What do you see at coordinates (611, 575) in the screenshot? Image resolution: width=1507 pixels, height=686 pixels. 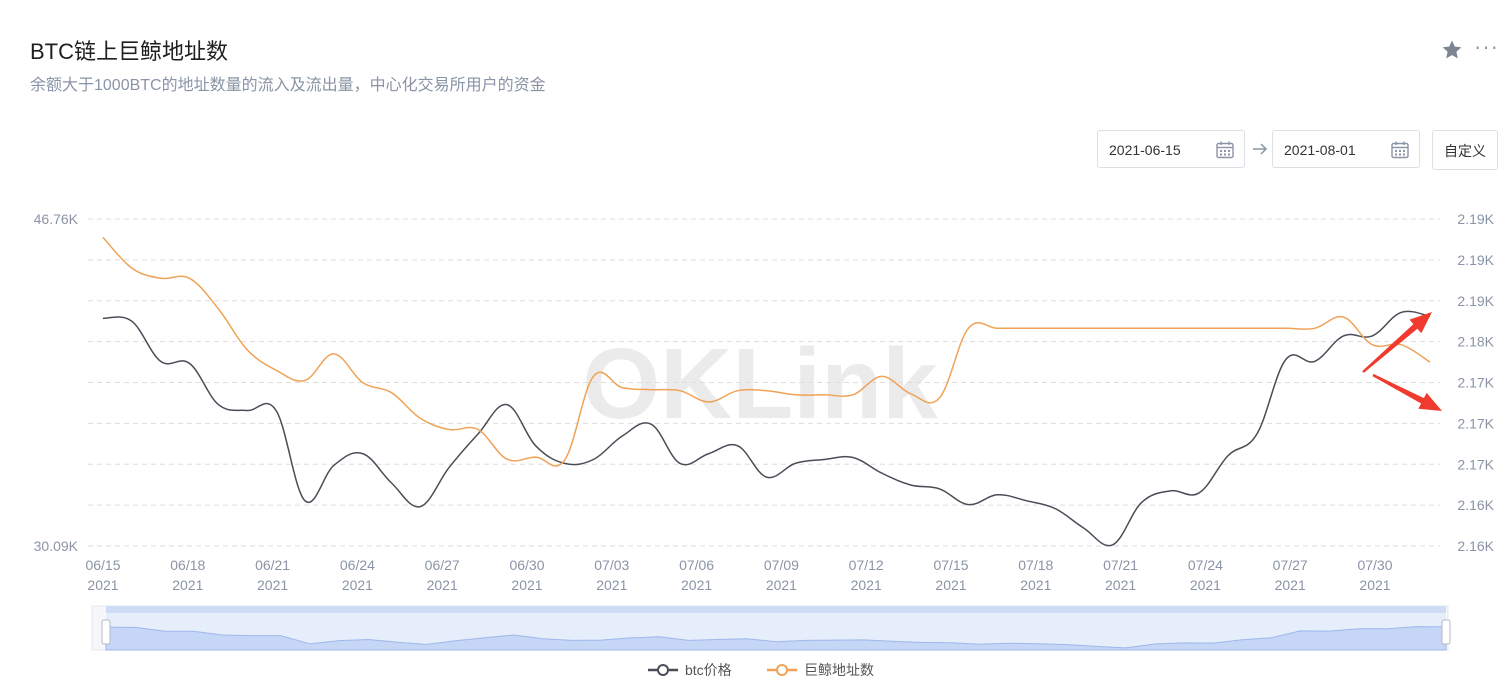 I see `x-axis-tick-label: 07/03 2021` at bounding box center [611, 575].